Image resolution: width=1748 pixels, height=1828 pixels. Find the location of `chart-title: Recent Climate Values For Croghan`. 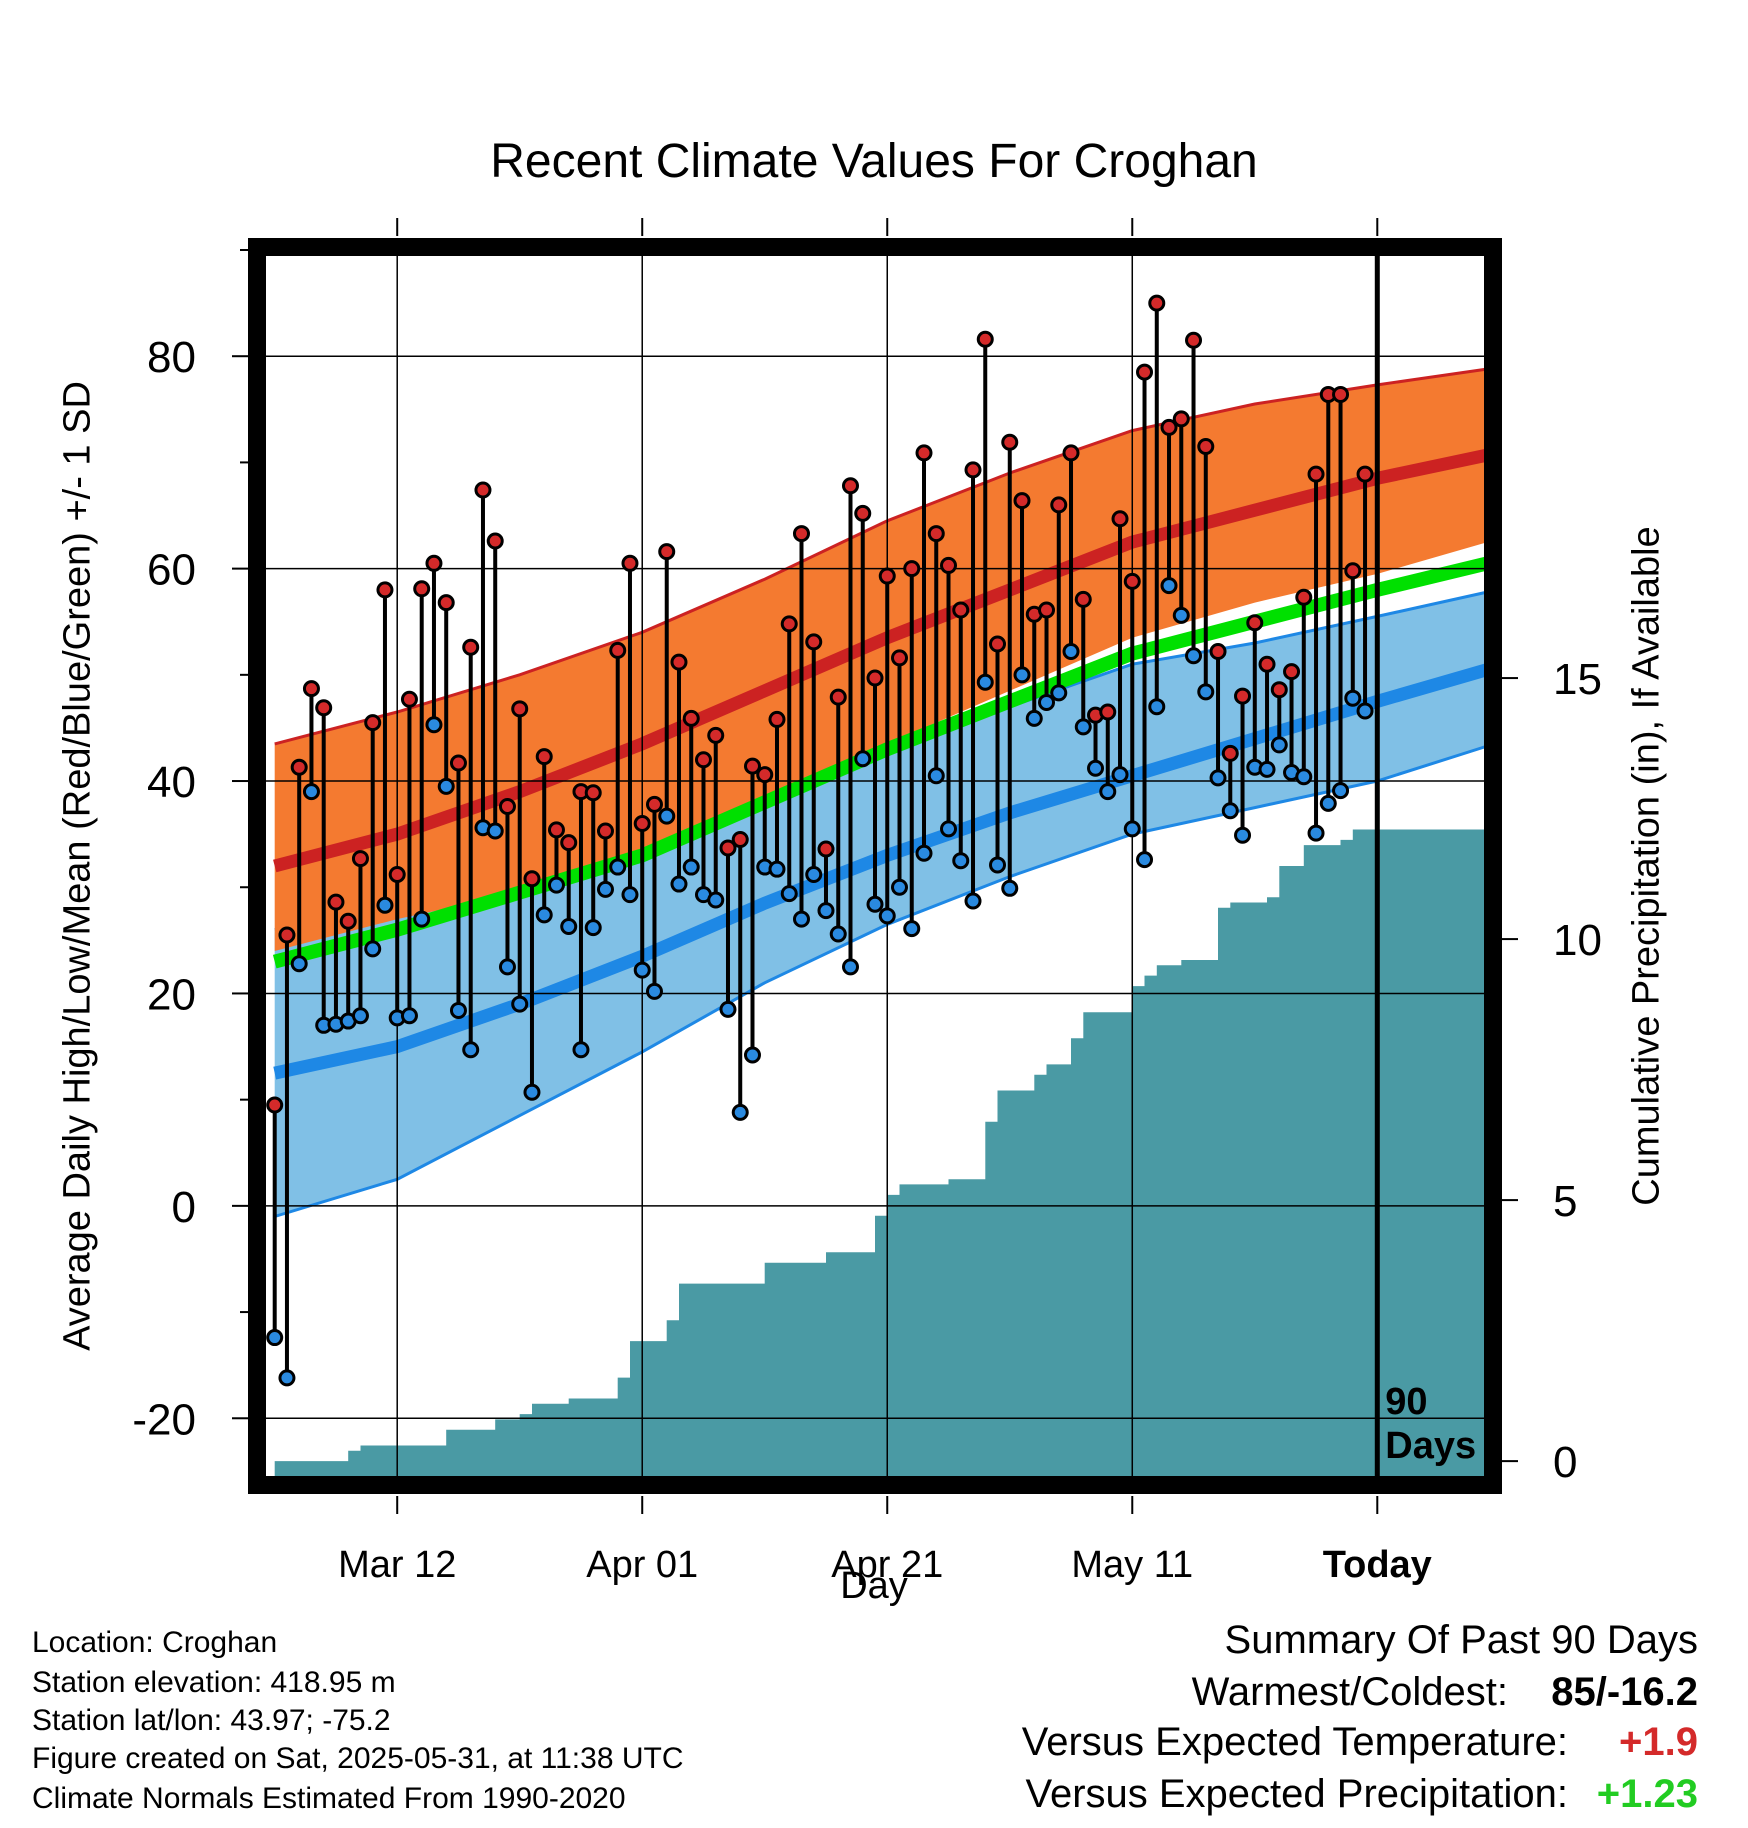

chart-title: Recent Climate Values For Croghan is located at coordinates (874, 161).